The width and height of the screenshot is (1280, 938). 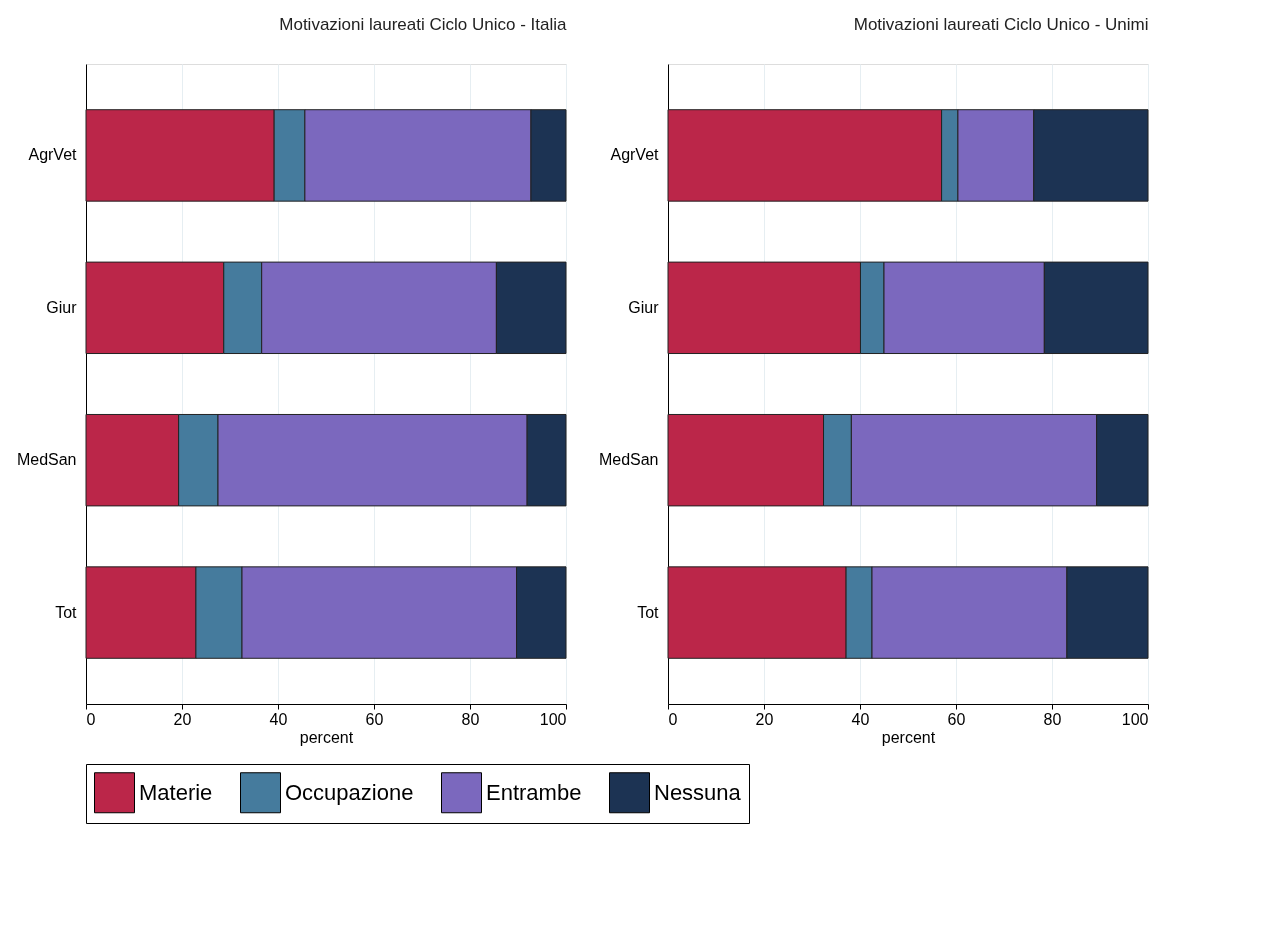 What do you see at coordinates (176, 792) in the screenshot?
I see `legend-label: Materie` at bounding box center [176, 792].